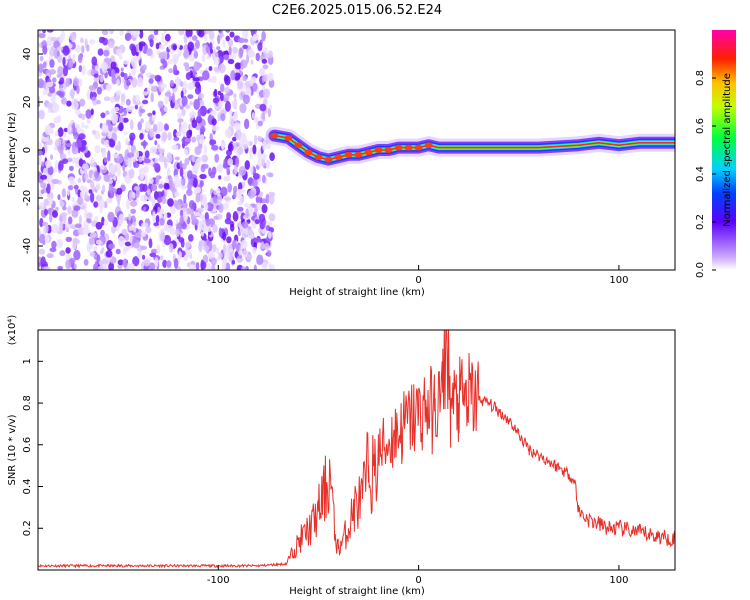 Image resolution: width=750 pixels, height=600 pixels. I want to click on colorbar-label: Normalized spectral amplitude, so click(727, 150).